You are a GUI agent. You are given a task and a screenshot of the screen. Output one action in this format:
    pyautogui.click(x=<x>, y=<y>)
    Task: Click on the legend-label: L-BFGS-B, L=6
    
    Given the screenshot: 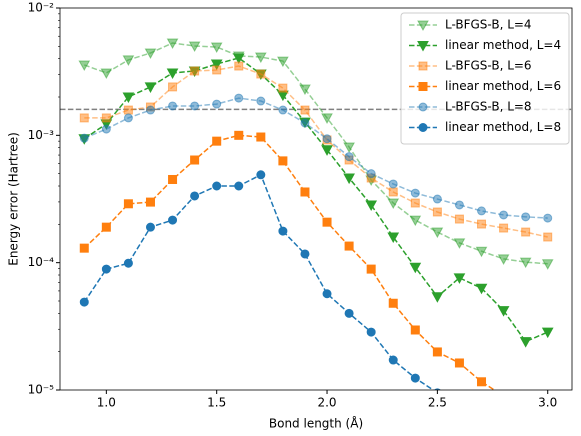 What is the action you would take?
    pyautogui.click(x=488, y=66)
    